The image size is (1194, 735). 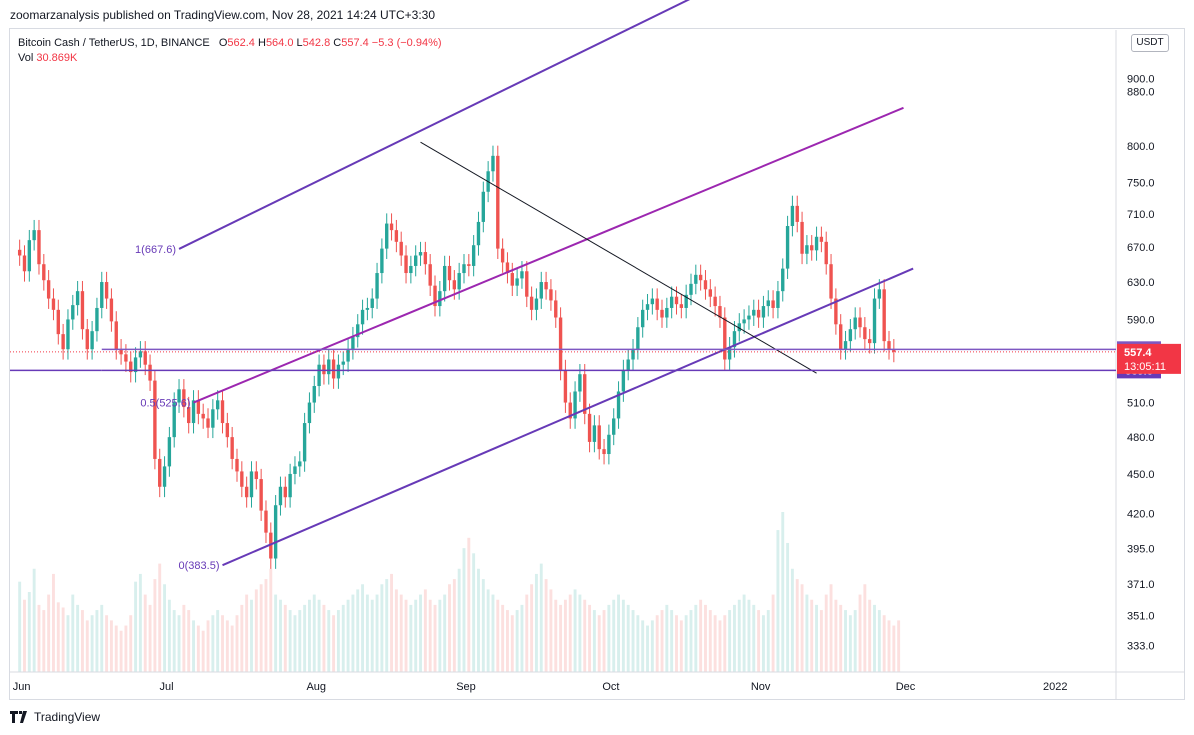 What do you see at coordinates (1145, 367) in the screenshot?
I see `countdown-tag-text: 13:05:11` at bounding box center [1145, 367].